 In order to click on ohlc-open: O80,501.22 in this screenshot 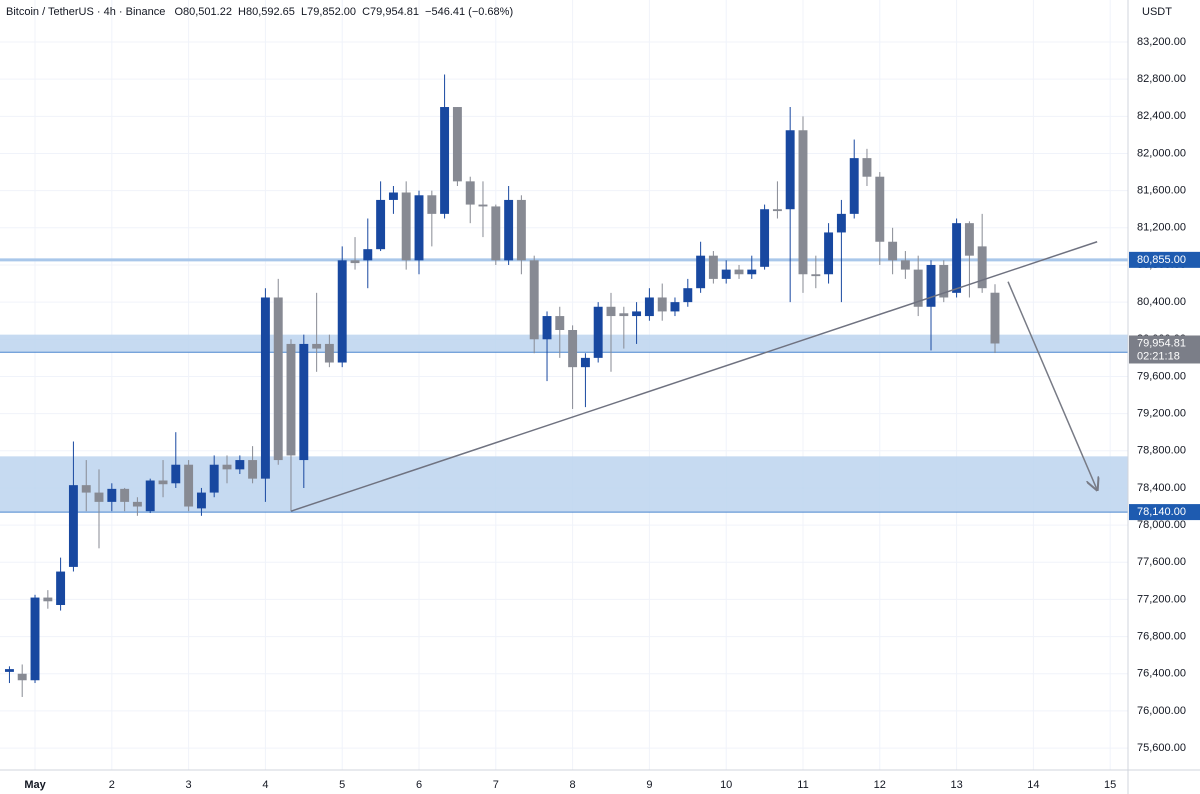, I will do `click(203, 12)`.